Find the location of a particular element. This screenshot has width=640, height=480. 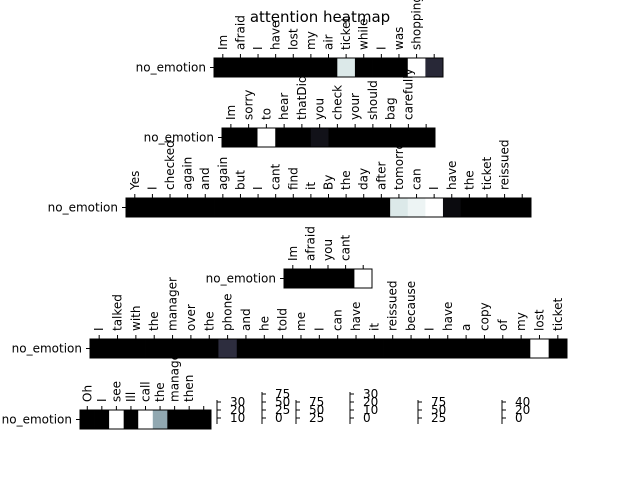

colorbar-tick-label: 30 is located at coordinates (237, 402).